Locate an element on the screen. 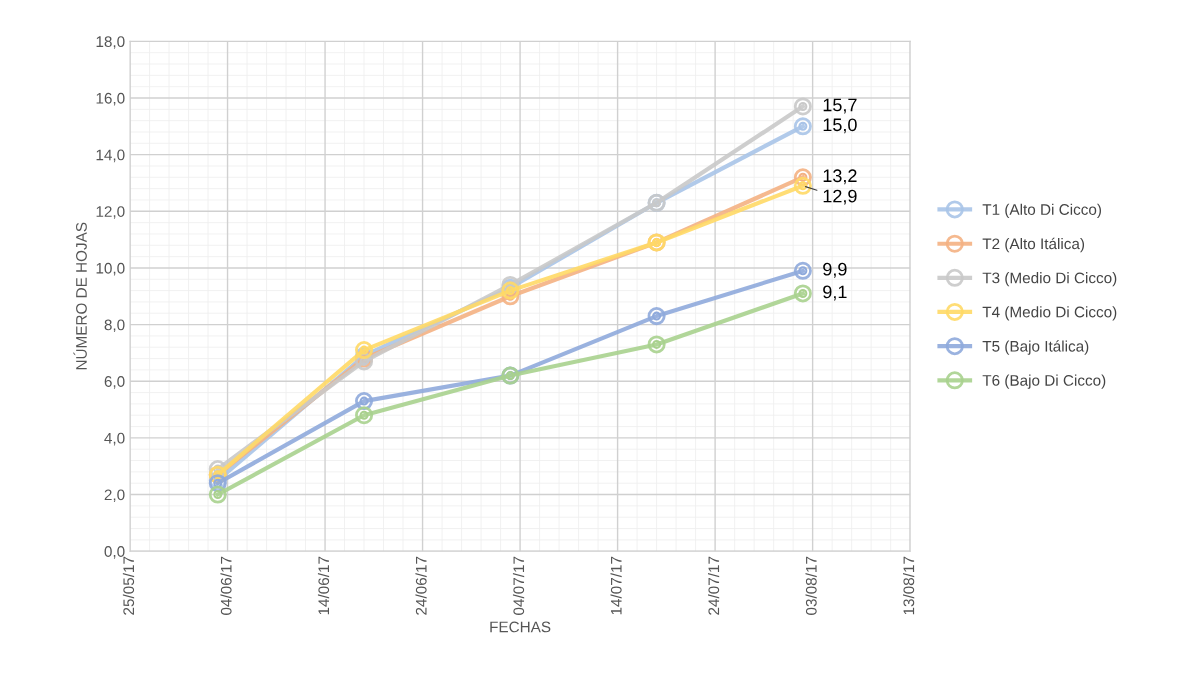  x-tick-label: 24/06/17 is located at coordinates (421, 585).